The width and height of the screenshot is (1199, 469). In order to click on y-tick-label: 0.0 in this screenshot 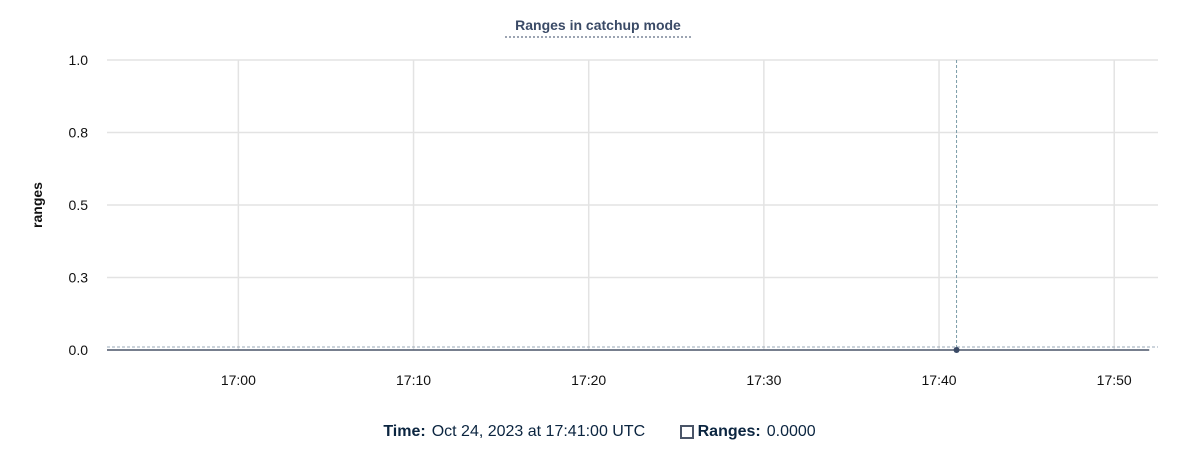, I will do `click(79, 350)`.